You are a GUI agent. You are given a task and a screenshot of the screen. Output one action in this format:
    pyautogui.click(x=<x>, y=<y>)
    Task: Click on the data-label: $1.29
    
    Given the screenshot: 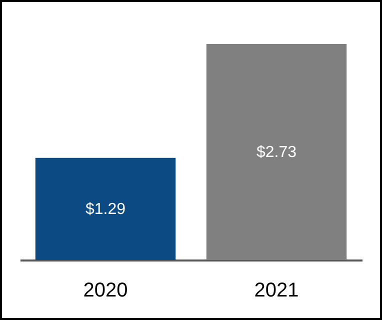 What is the action you would take?
    pyautogui.click(x=105, y=209)
    